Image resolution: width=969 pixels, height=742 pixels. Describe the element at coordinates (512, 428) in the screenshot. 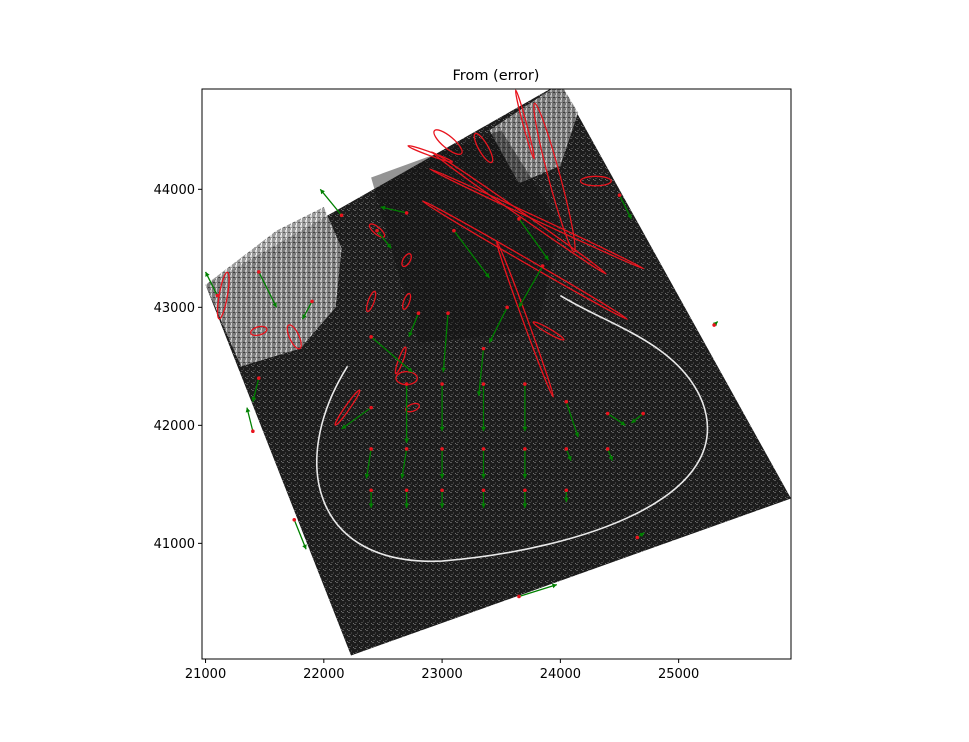

I see `glacier-front-outline` at that location.